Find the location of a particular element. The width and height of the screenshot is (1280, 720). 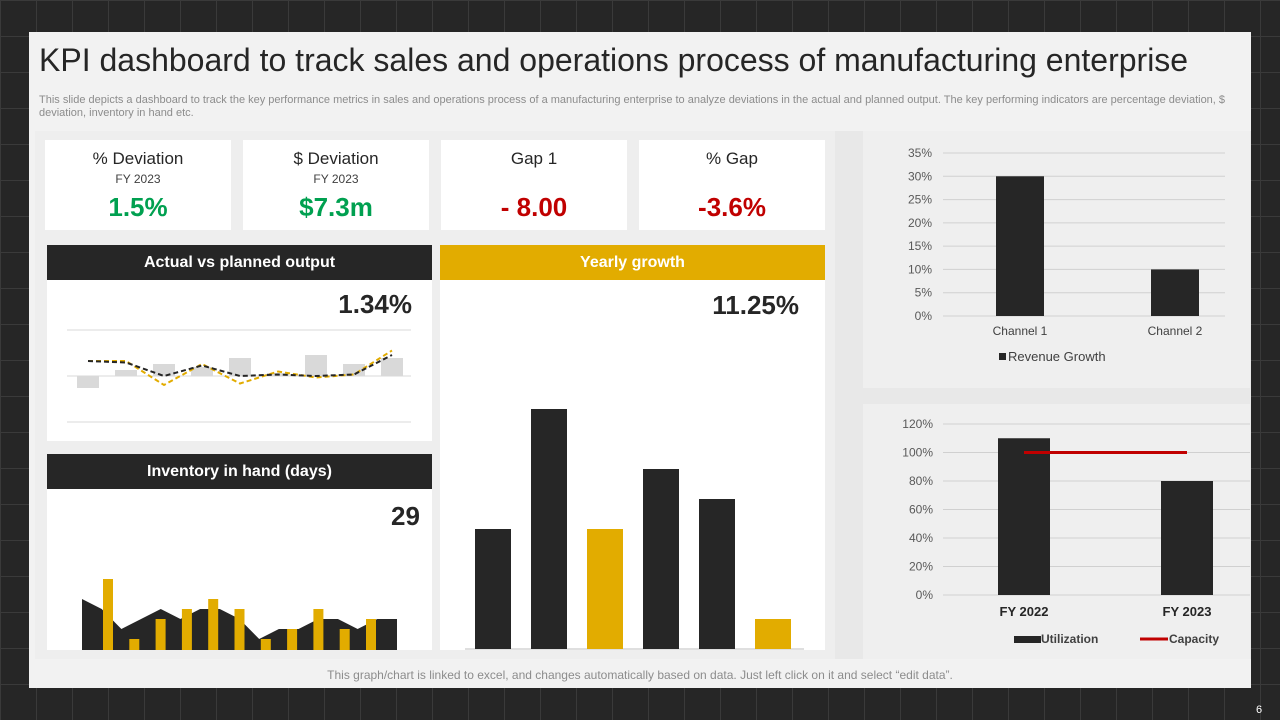

y-tick-label: 120% is located at coordinates (917, 424).